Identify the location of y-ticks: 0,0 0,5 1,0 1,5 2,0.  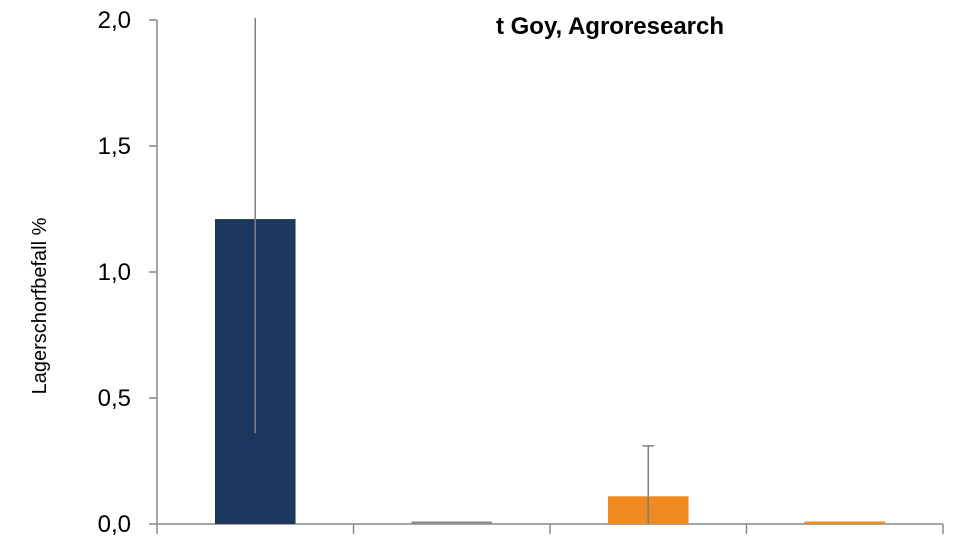
(127, 272).